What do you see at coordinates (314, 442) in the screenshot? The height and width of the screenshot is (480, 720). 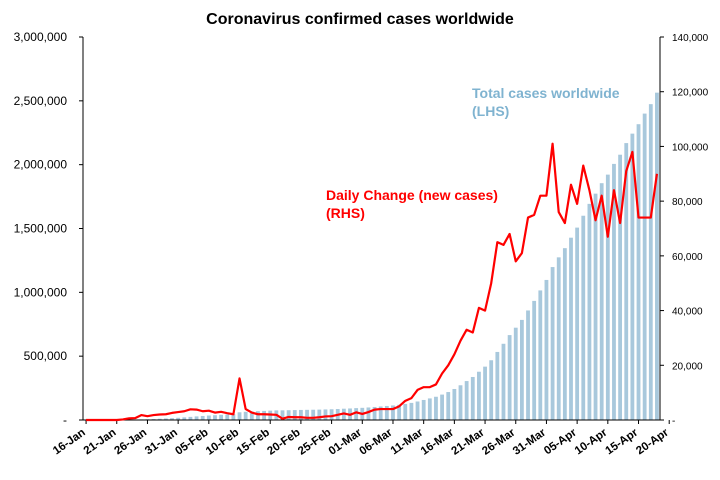 I see `x-tick-label-8: 25-Feb` at bounding box center [314, 442].